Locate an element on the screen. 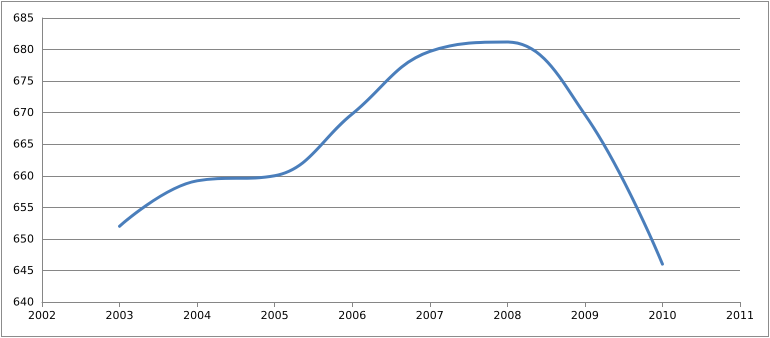 This screenshot has width=770, height=338. x-tick-label: 2006 is located at coordinates (352, 315).